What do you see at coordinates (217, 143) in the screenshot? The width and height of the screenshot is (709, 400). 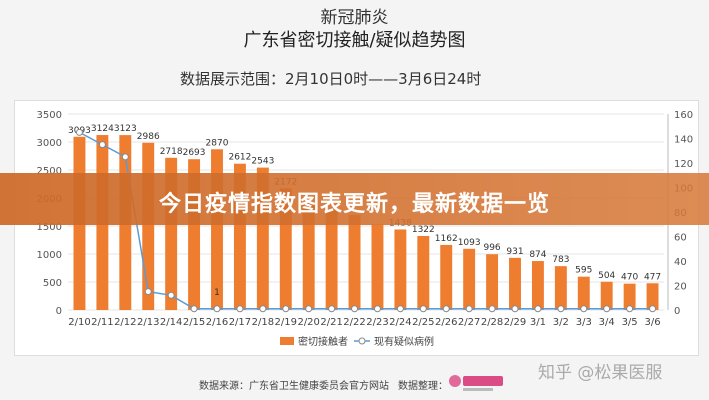 I see `bar-value-label: 2870` at bounding box center [217, 143].